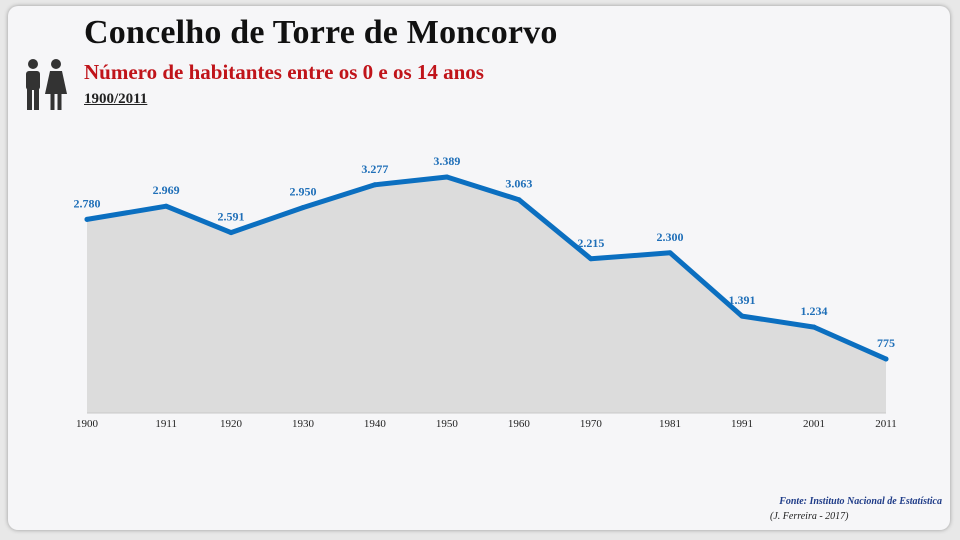 This screenshot has height=540, width=960. Describe the element at coordinates (860, 501) in the screenshot. I see `source-note: Fonte: Instituto Nacional de Estatística` at that location.